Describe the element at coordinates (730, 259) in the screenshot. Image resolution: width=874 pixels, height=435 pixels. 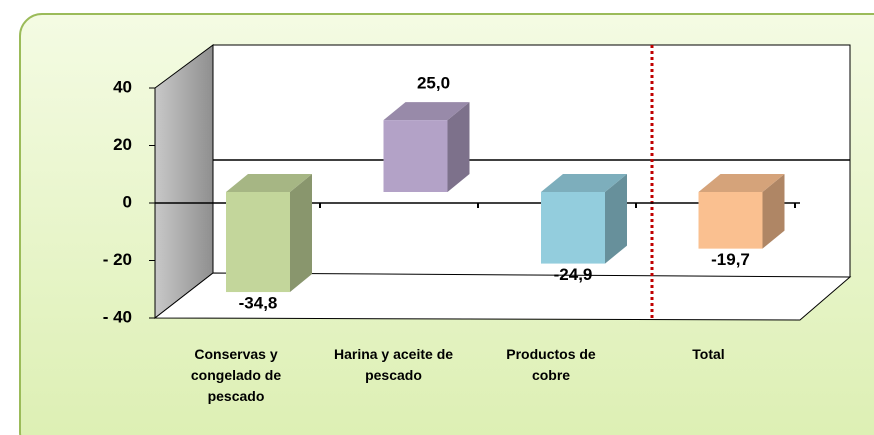
I see `value-label: -19,7` at that location.